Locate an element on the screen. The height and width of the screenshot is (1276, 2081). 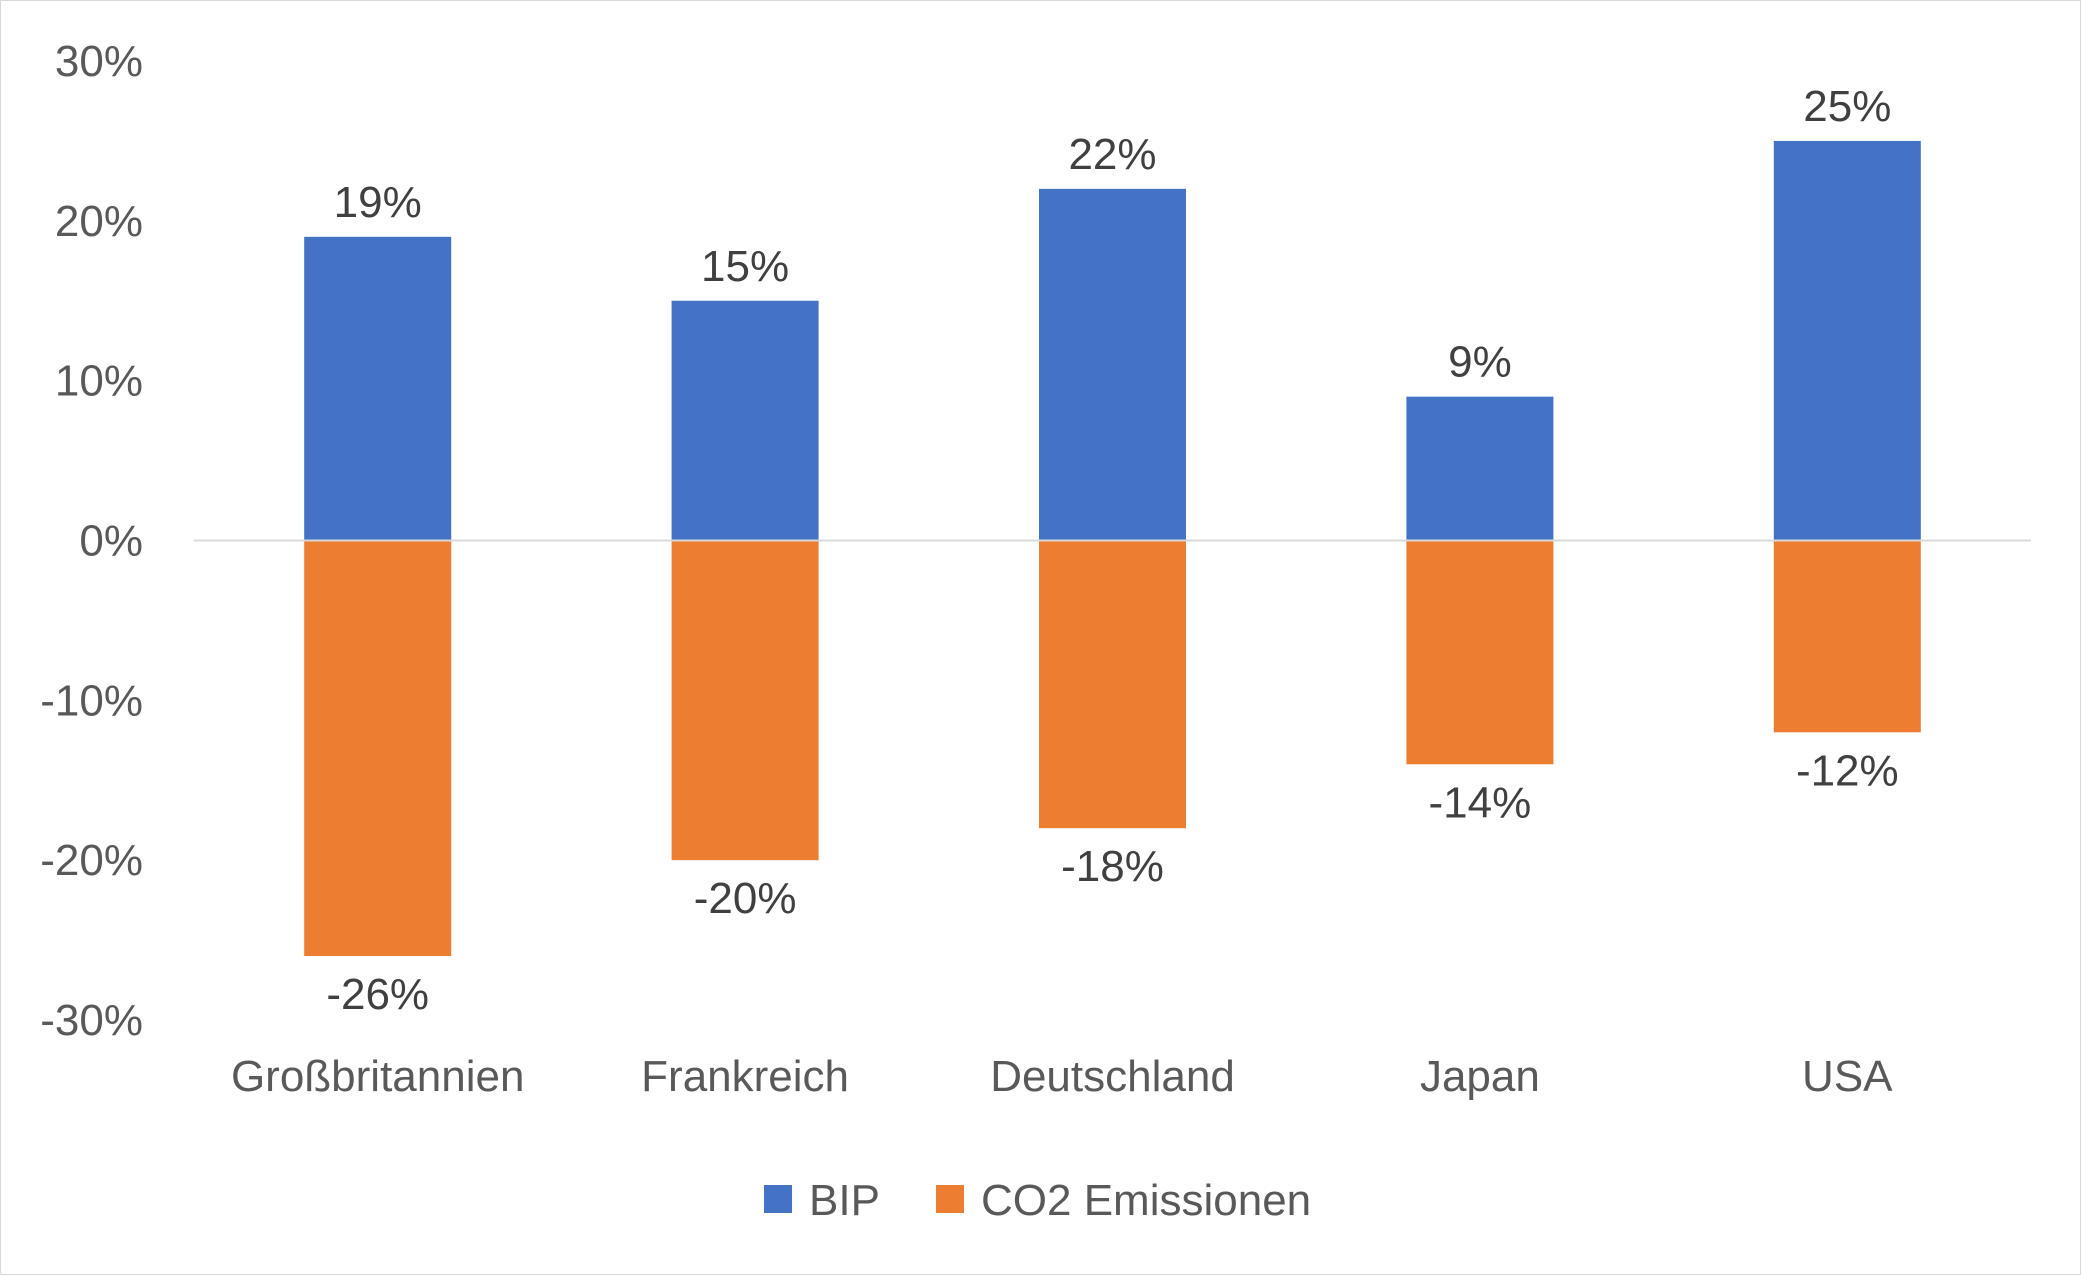
data-label: 19% is located at coordinates (378, 202).